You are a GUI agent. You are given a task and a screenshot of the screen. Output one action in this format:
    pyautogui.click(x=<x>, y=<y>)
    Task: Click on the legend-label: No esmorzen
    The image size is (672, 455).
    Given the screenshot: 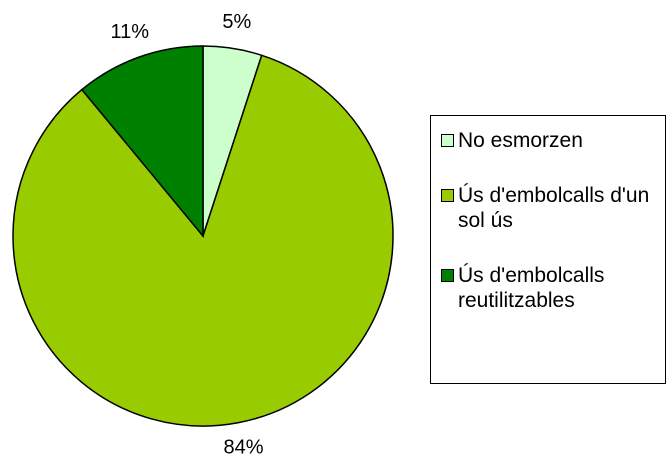 What is the action you would take?
    pyautogui.click(x=520, y=140)
    